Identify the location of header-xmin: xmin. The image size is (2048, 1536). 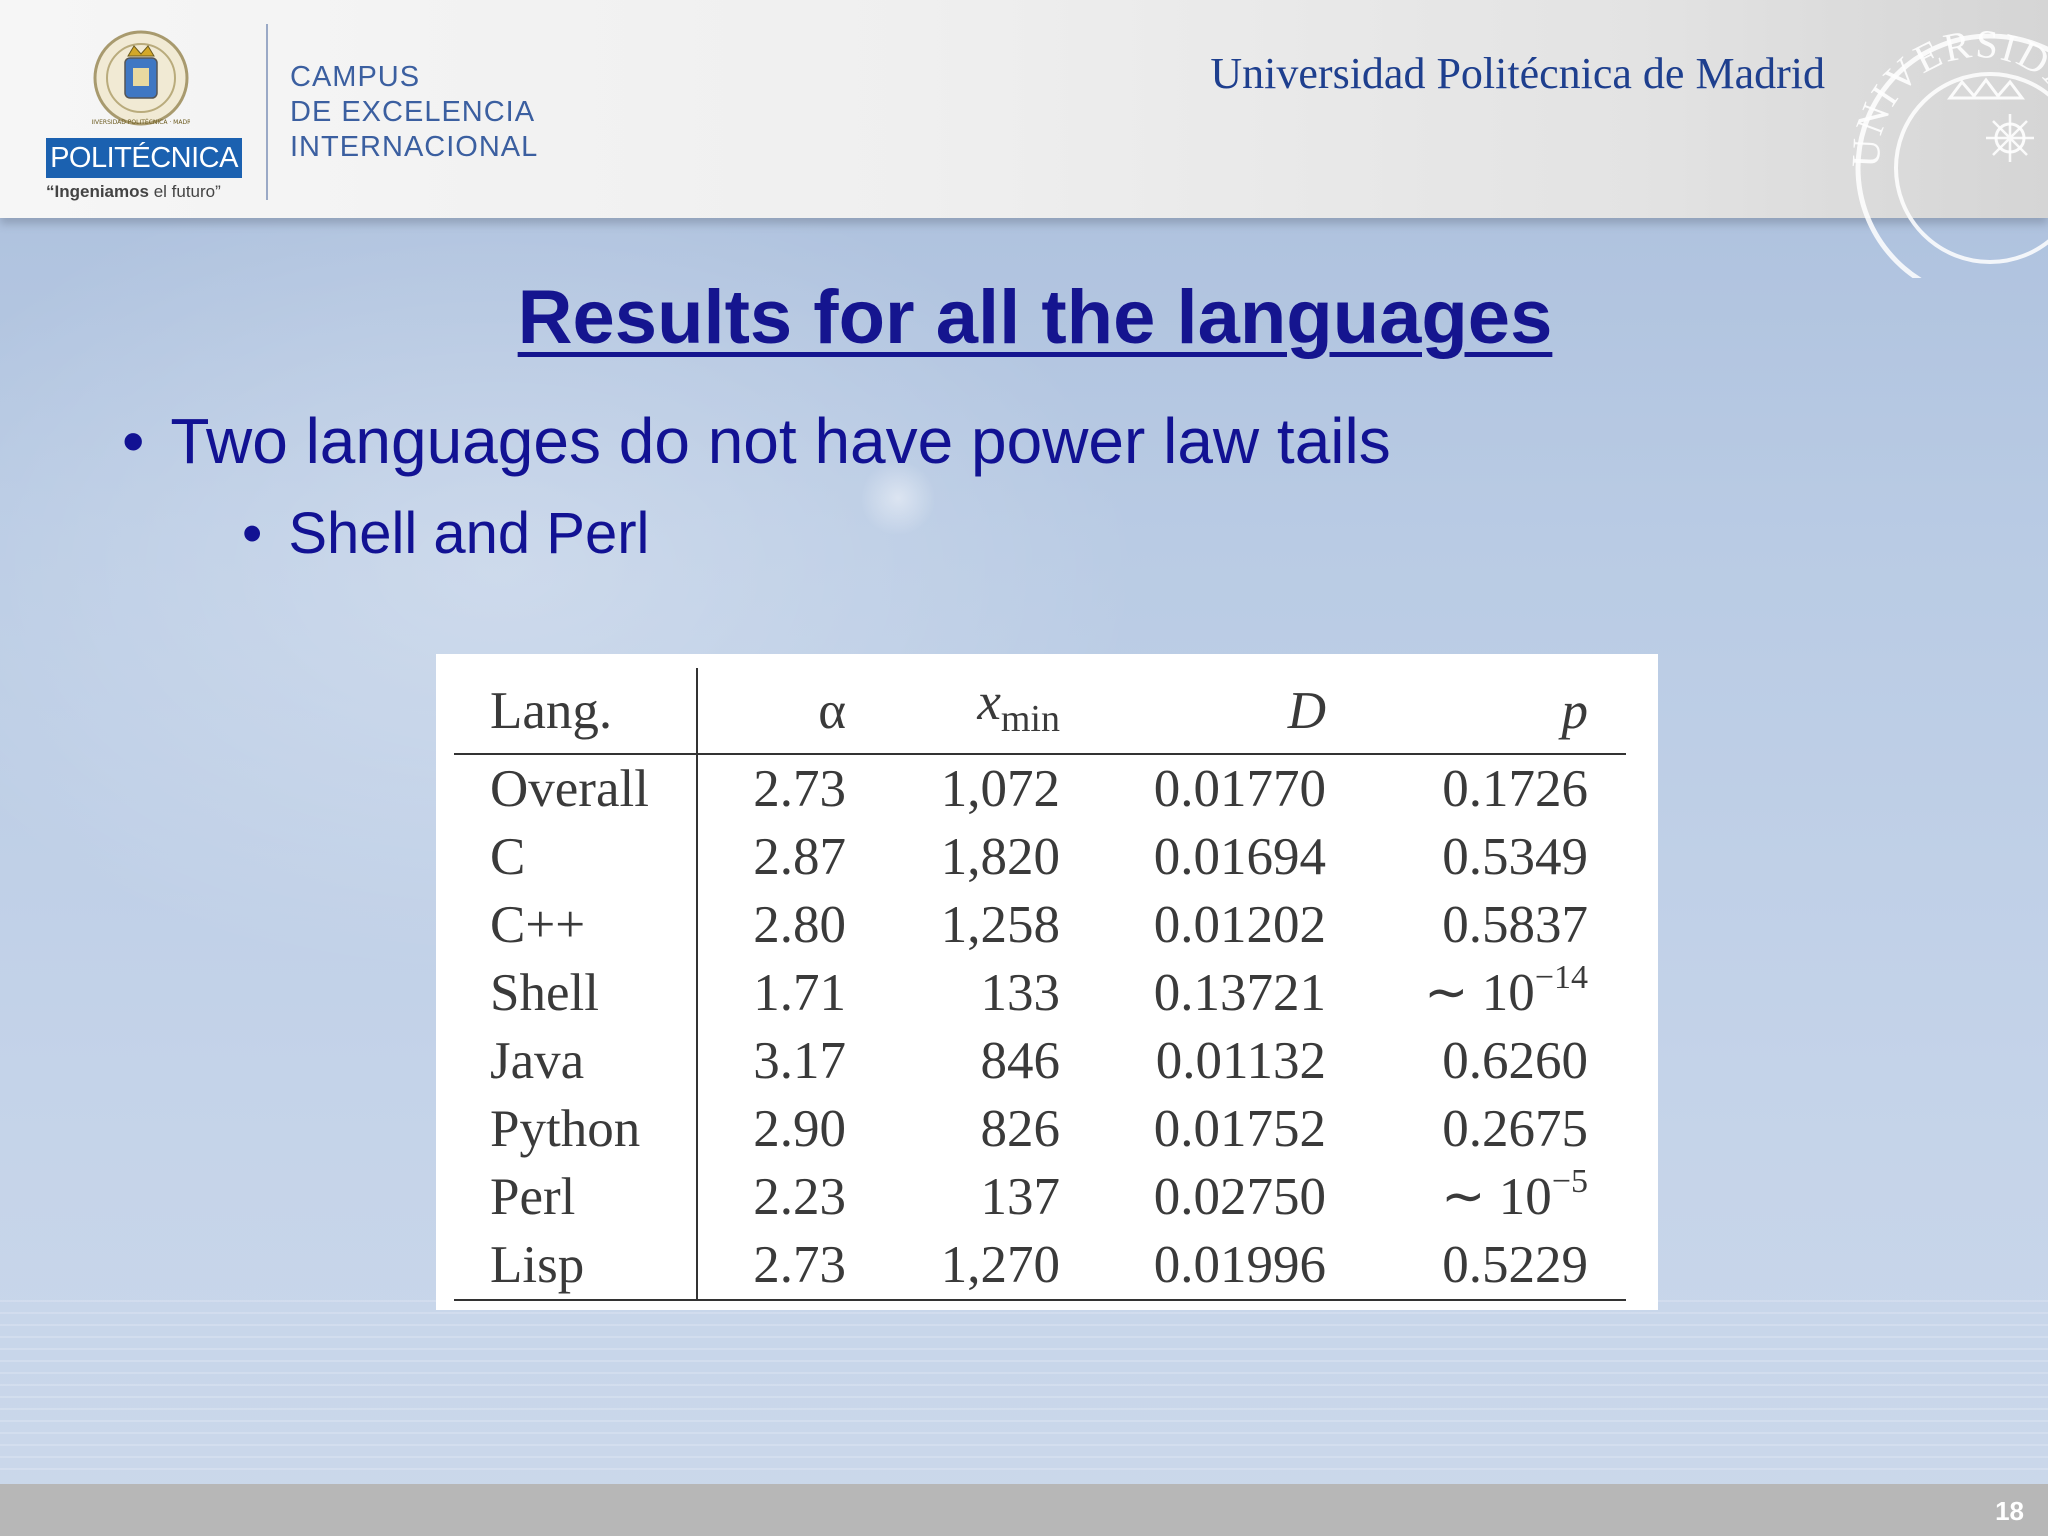
(953, 711).